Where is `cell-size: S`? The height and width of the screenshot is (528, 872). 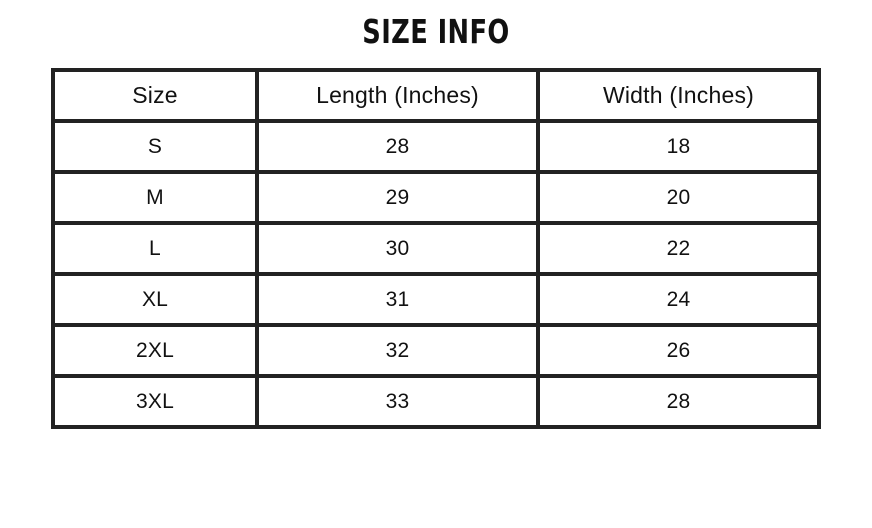
cell-size: S is located at coordinates (155, 146).